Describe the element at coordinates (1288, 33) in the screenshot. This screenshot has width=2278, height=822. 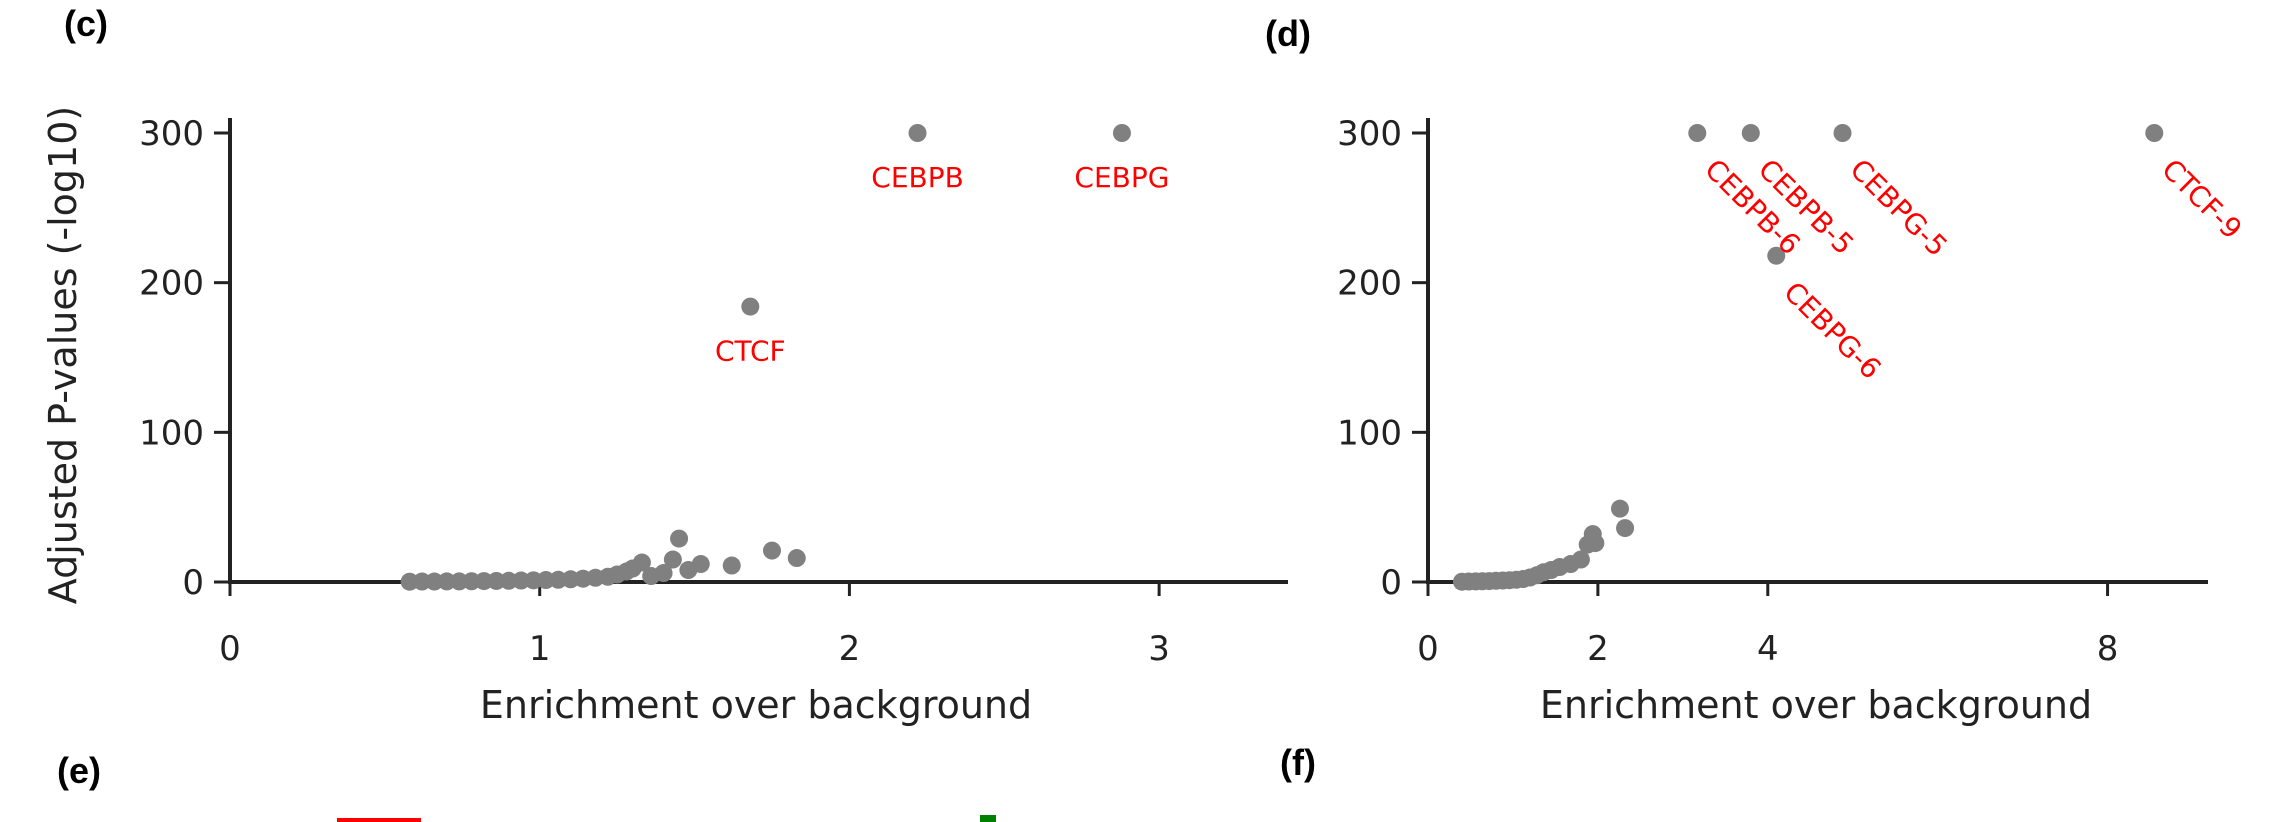
I see `panel-label-d: (d)` at that location.